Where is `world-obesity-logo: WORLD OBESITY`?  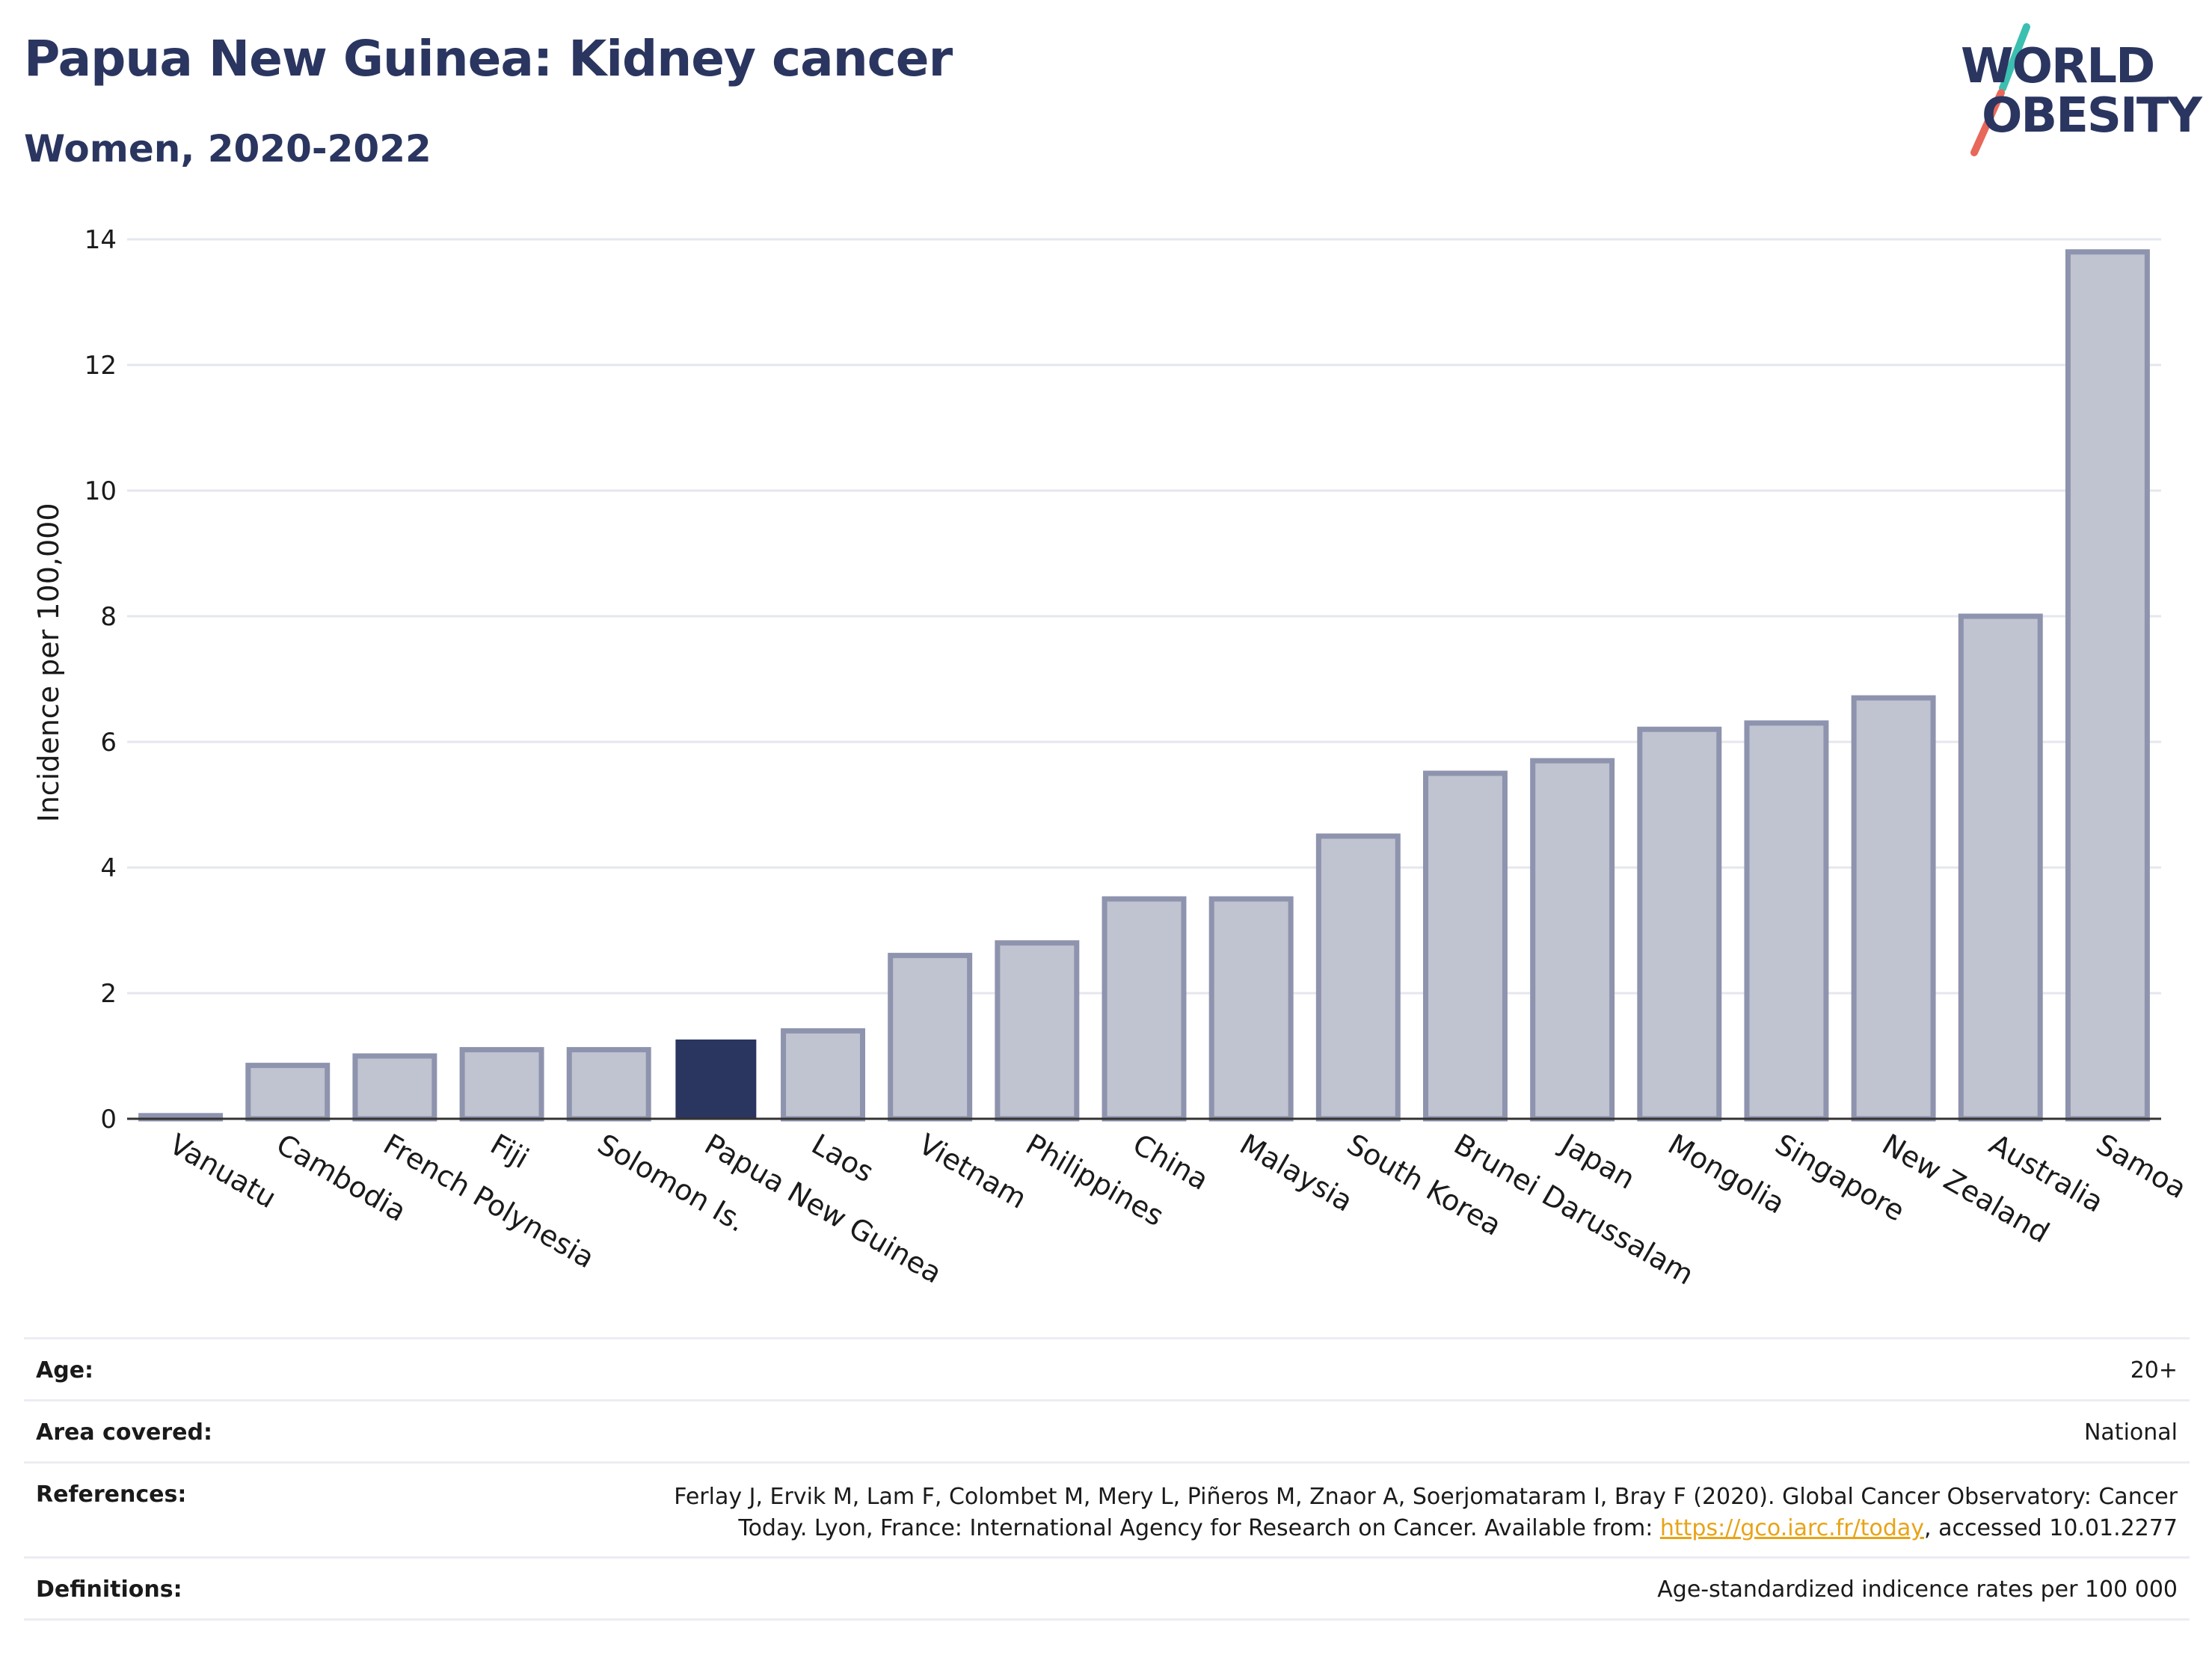
world-obesity-logo: WORLD OBESITY is located at coordinates (2073, 92).